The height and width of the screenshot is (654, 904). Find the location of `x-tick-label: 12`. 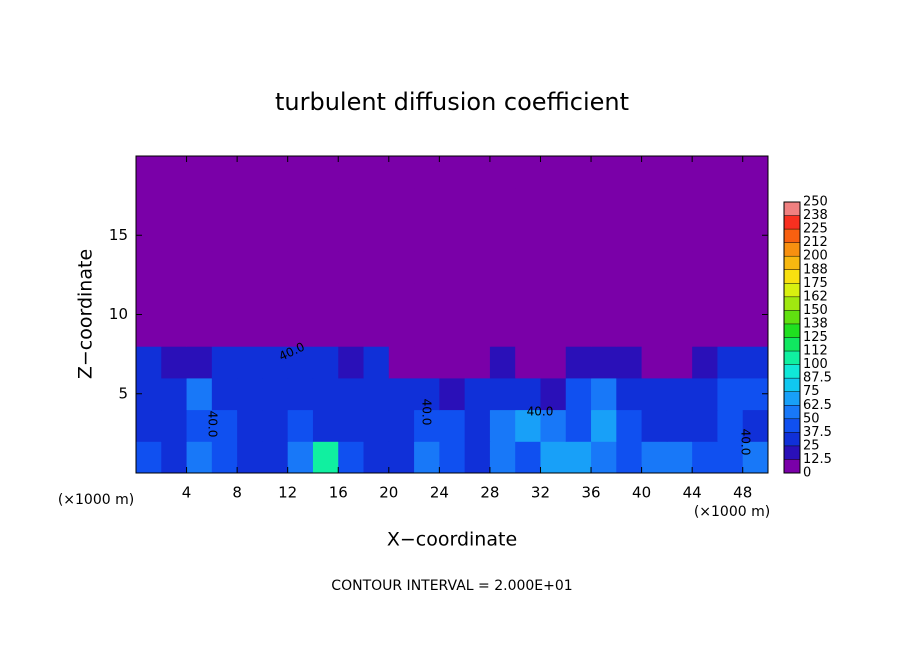

x-tick-label: 12 is located at coordinates (287, 493).